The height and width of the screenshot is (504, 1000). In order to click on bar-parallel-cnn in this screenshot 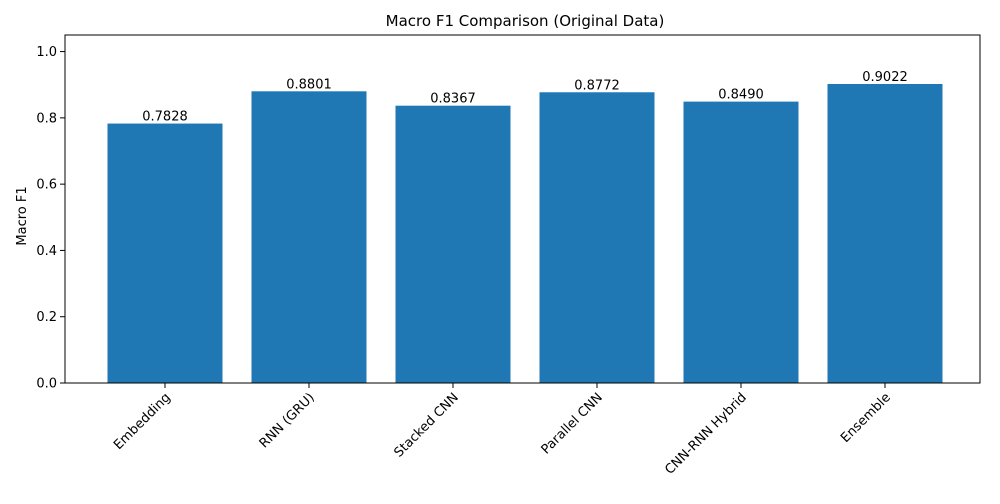, I will do `click(597, 237)`.